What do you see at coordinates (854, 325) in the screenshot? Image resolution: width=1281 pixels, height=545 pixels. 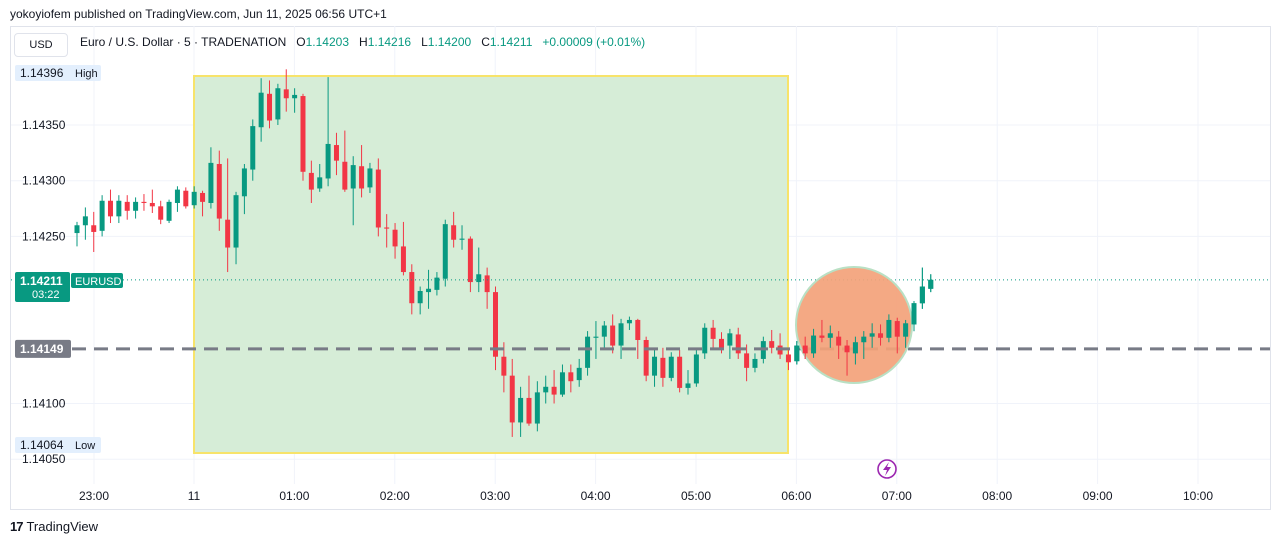 I see `highlight-circle` at bounding box center [854, 325].